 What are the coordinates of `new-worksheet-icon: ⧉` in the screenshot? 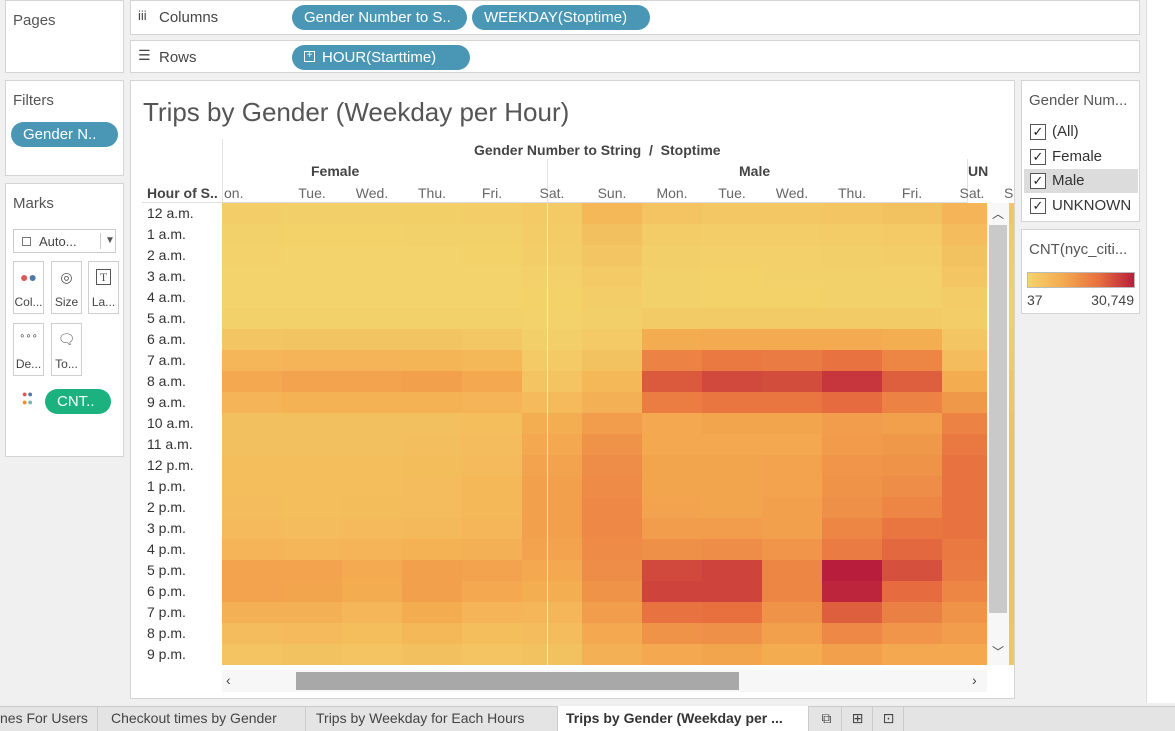 It's located at (827, 718).